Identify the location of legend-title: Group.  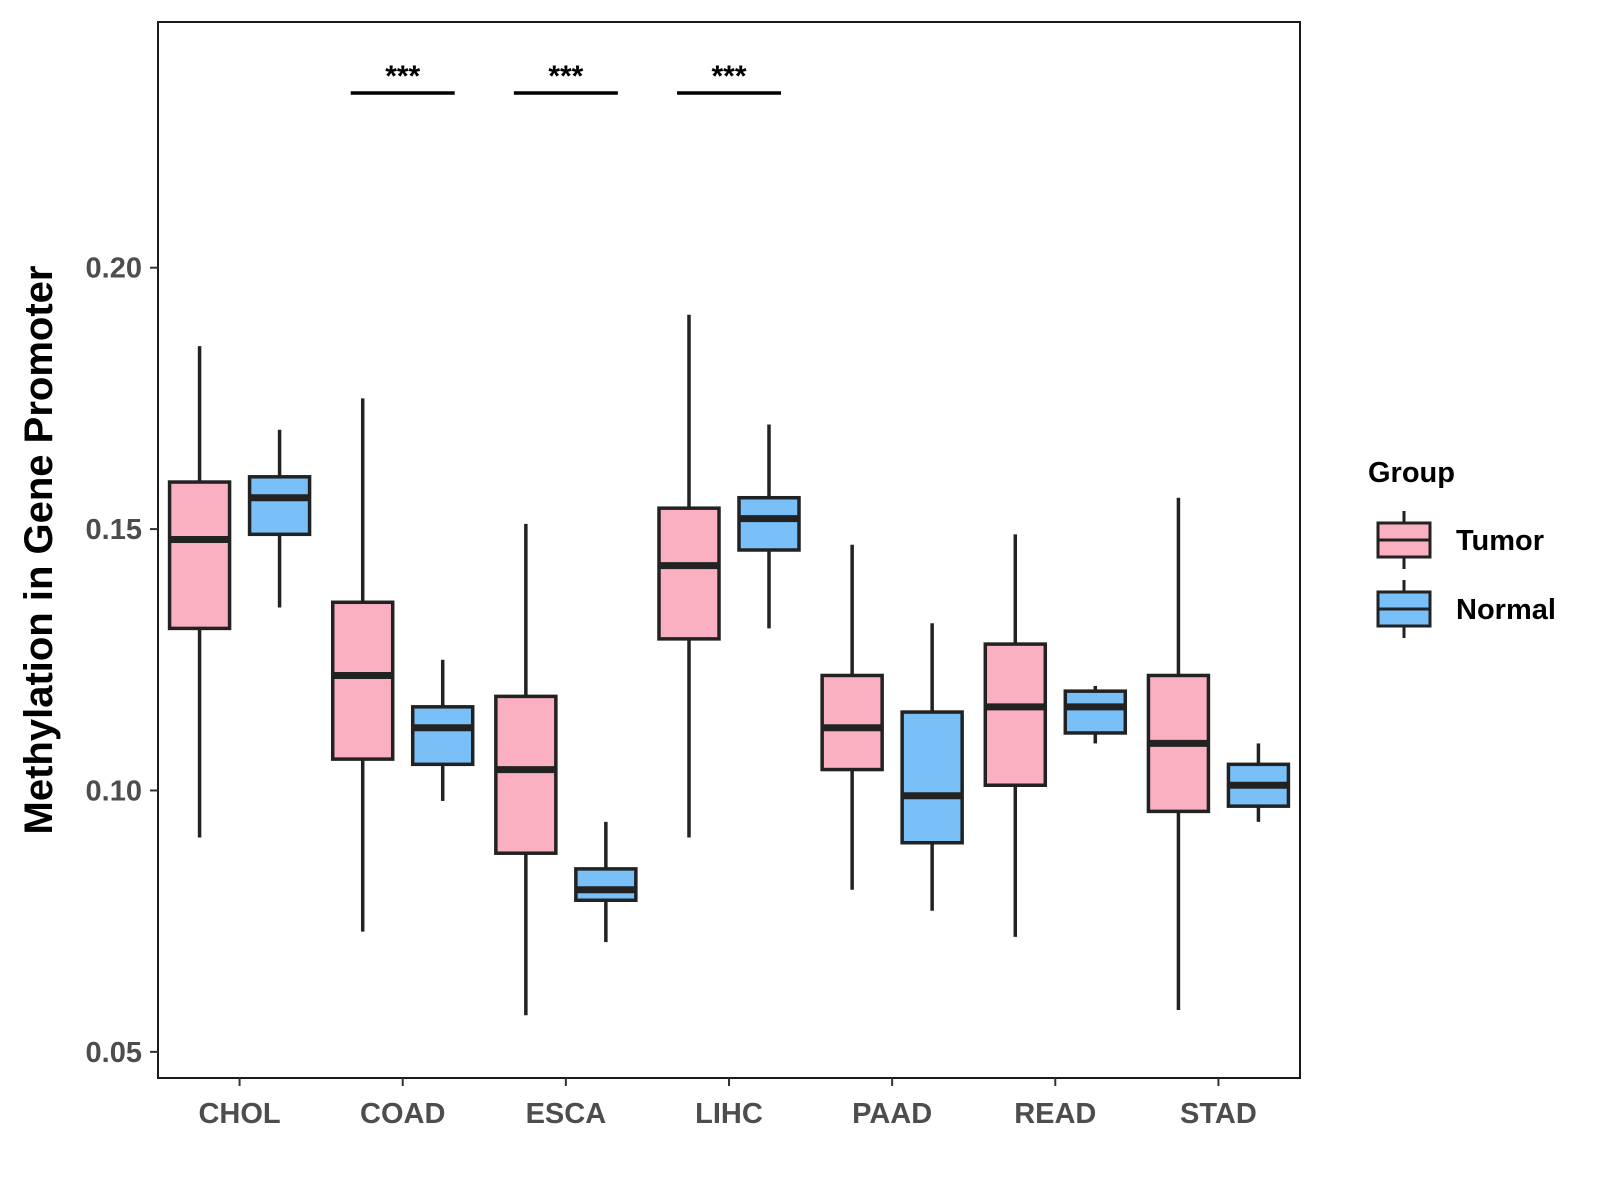
(1411, 473).